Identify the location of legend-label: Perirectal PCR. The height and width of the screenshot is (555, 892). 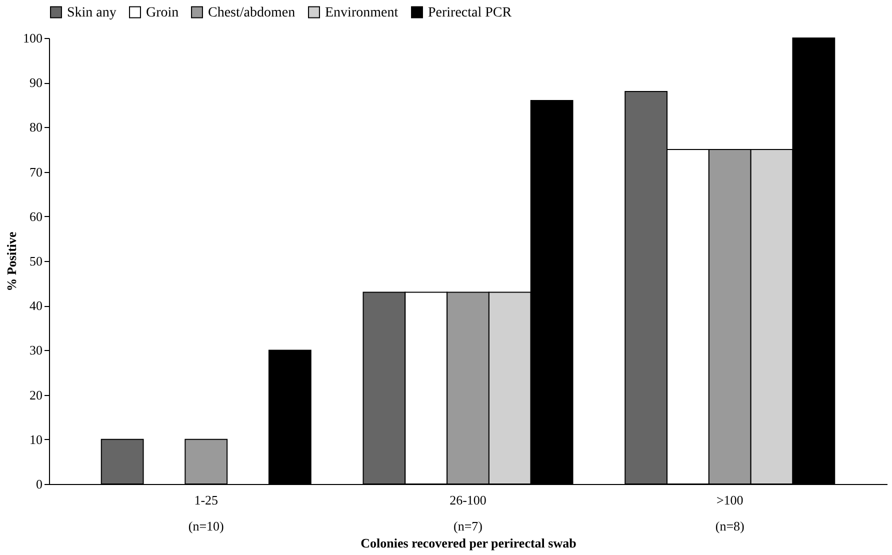
(470, 12).